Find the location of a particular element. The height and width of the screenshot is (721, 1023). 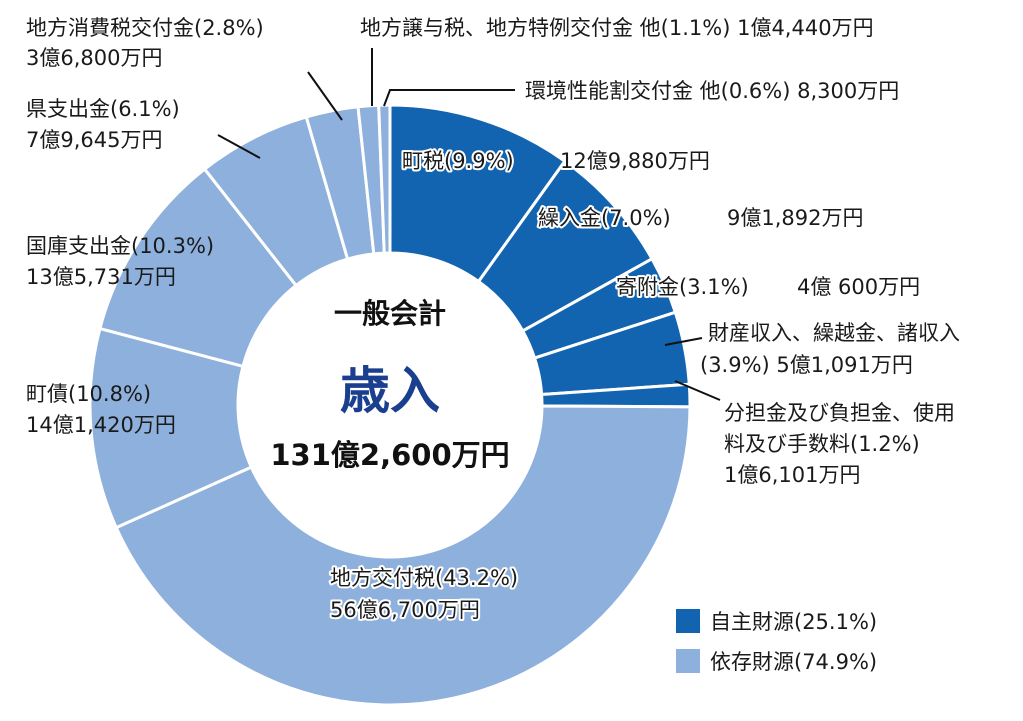

label-buntan-3: 1億6,101万円 is located at coordinates (792, 475).